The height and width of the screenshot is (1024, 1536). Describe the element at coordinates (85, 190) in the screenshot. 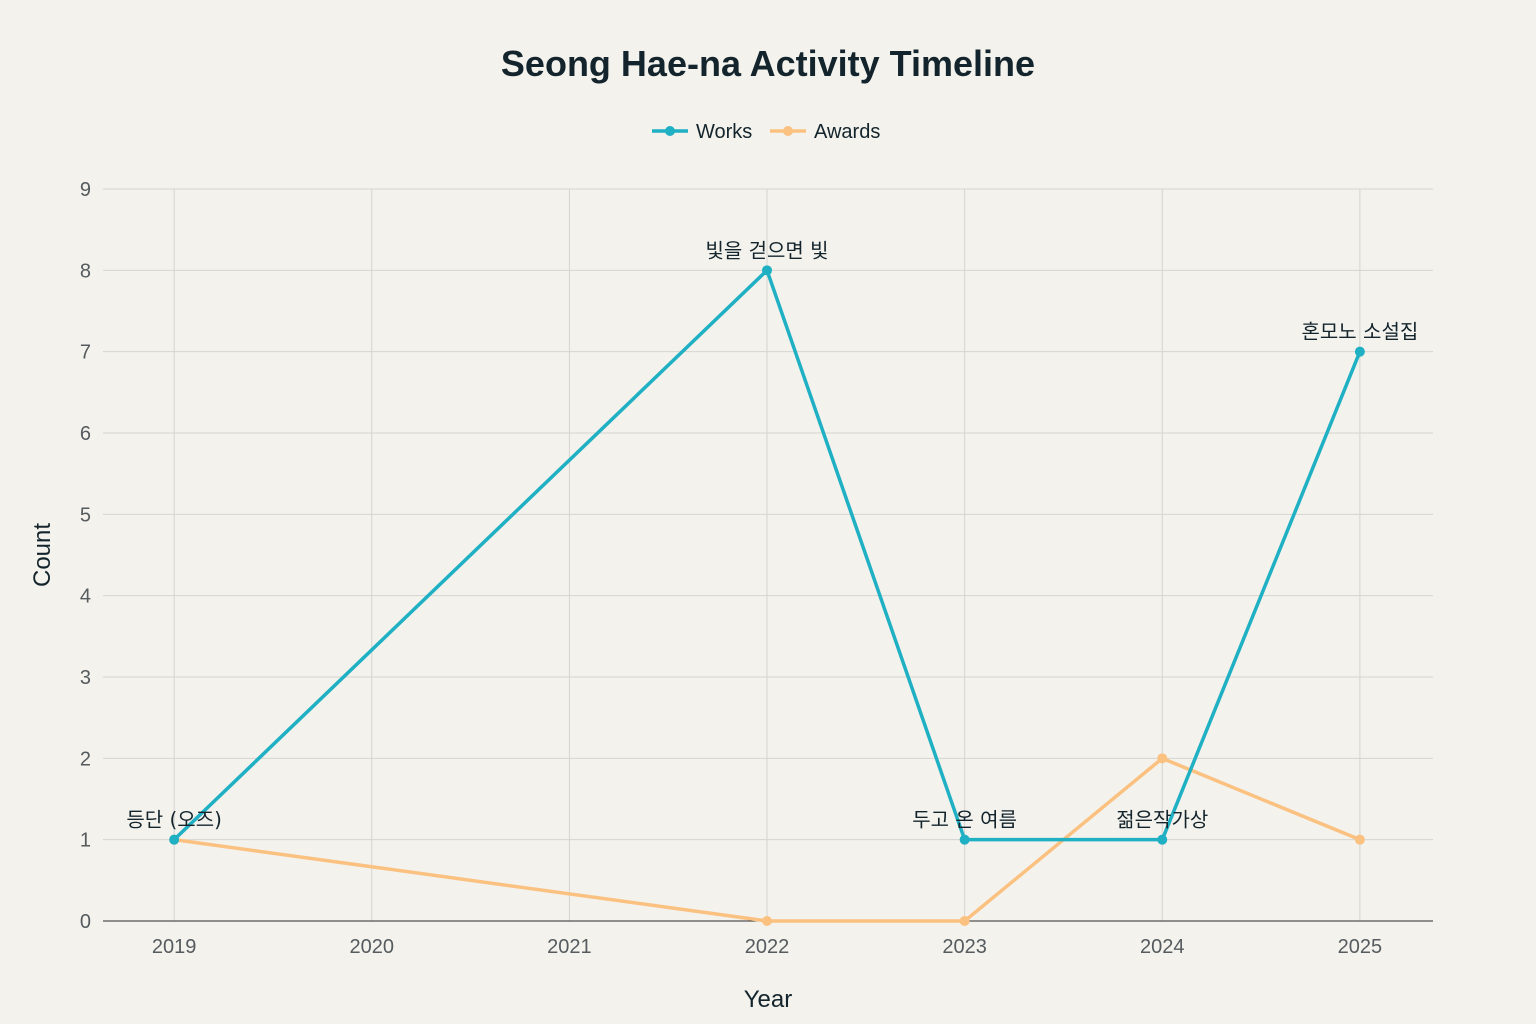

I see `y-tick-label: 9` at that location.